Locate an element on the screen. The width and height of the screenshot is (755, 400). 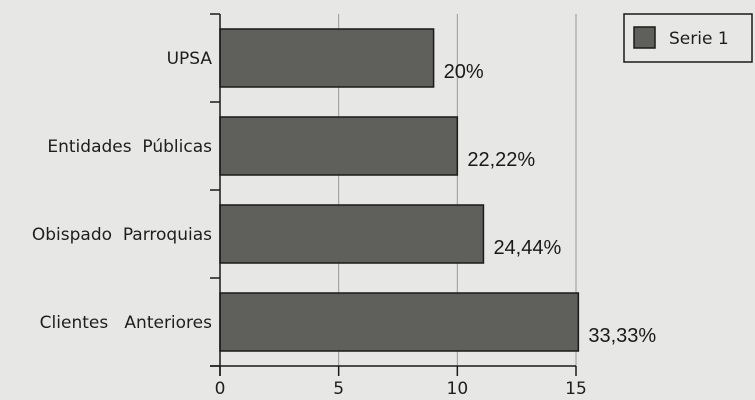
category-label-1: Entidades Públicas is located at coordinates (129, 147).